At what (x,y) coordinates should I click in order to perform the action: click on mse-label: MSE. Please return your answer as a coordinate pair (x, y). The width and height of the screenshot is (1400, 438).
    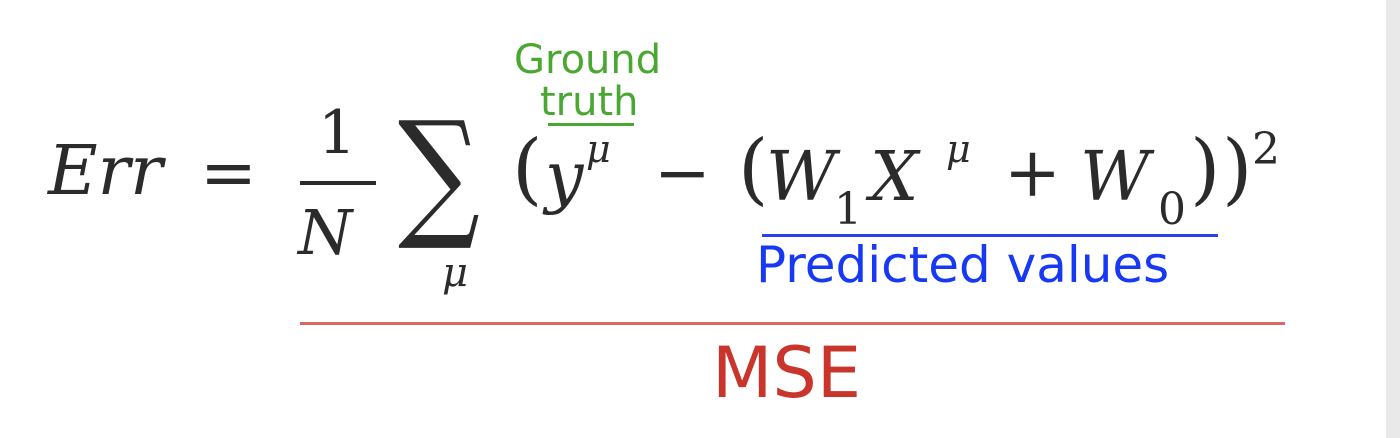
    Looking at the image, I should click on (787, 373).